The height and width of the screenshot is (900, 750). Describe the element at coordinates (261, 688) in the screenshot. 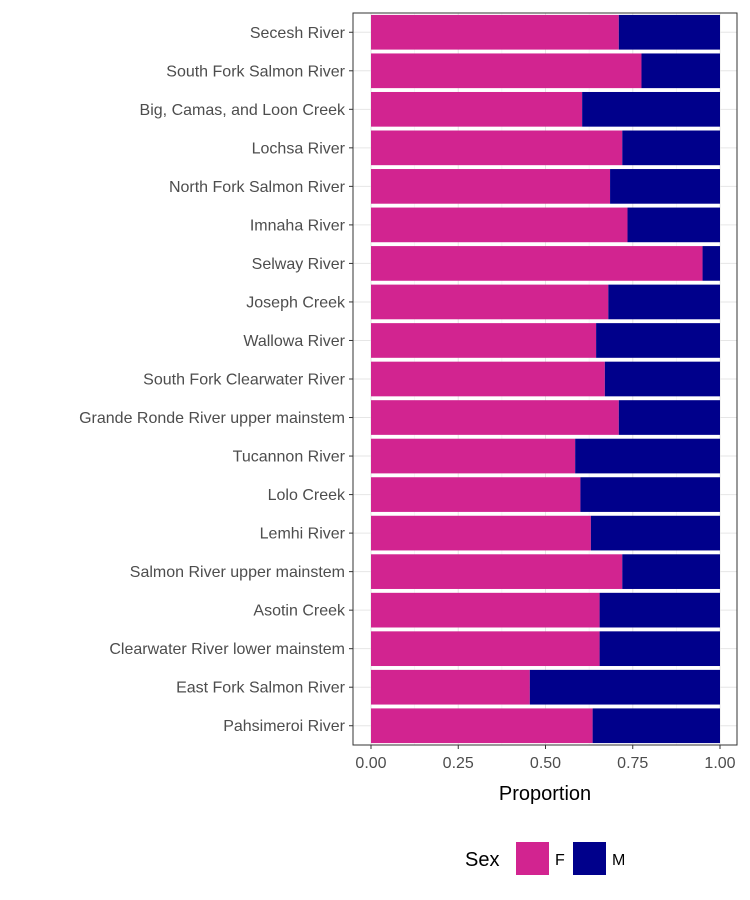

I see `category-label: East Fork Salmon River` at that location.